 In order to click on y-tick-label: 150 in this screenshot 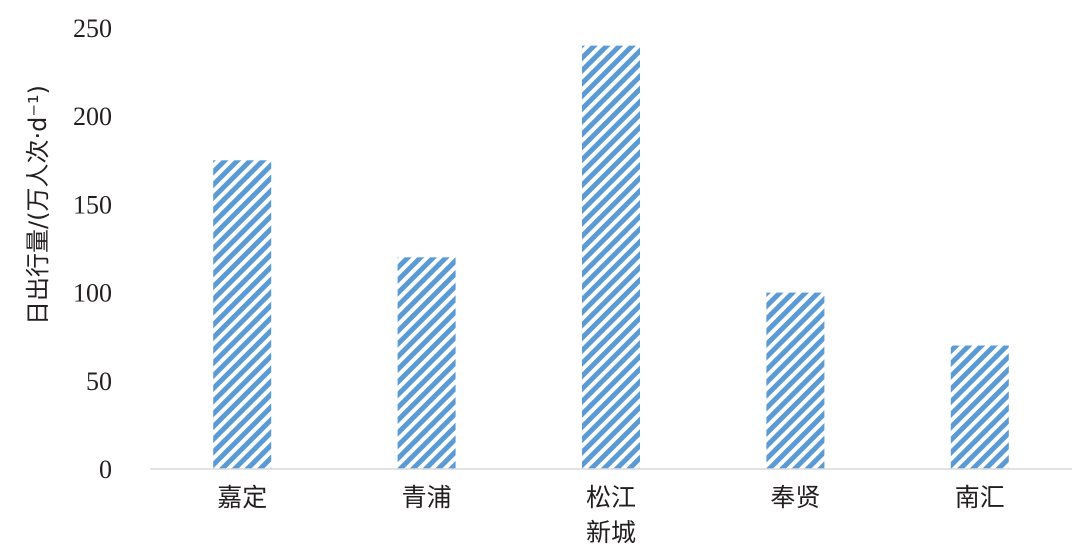, I will do `click(92, 204)`.